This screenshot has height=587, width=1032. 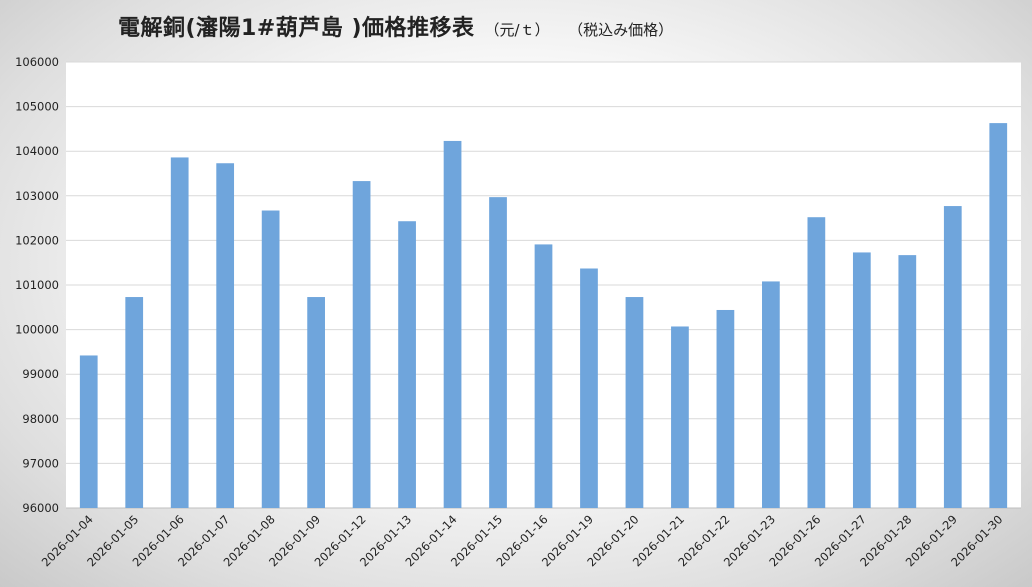 I want to click on y-tick-label: 98000, so click(x=40, y=419).